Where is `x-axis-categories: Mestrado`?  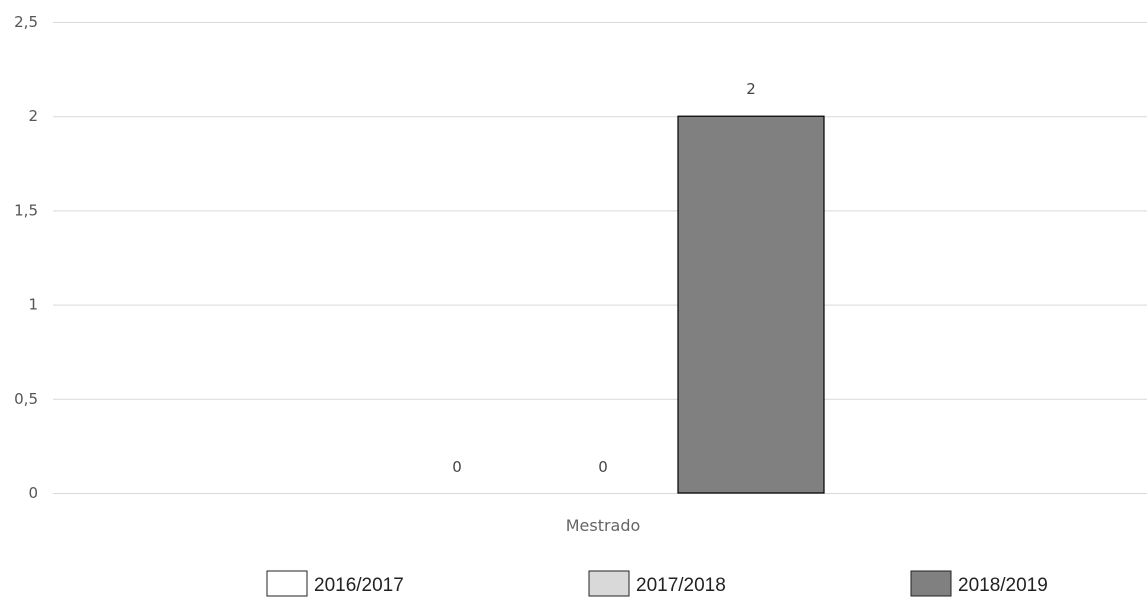
x-axis-categories: Mestrado is located at coordinates (603, 525).